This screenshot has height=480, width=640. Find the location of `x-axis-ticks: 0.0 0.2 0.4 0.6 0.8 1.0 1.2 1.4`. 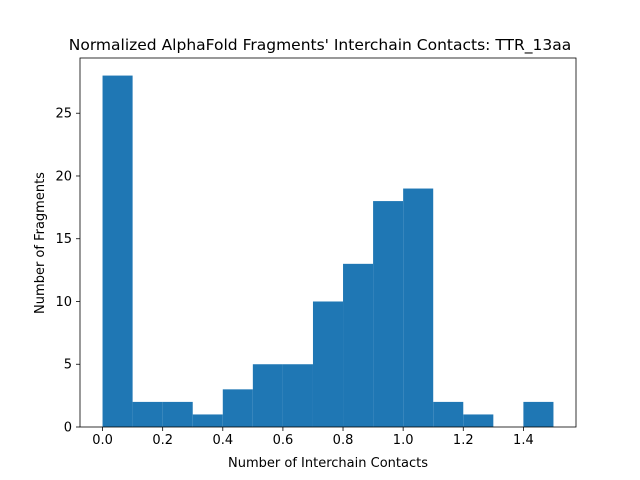

x-axis-ticks: 0.0 0.2 0.4 0.6 0.8 1.0 1.2 1.4 is located at coordinates (313, 437).